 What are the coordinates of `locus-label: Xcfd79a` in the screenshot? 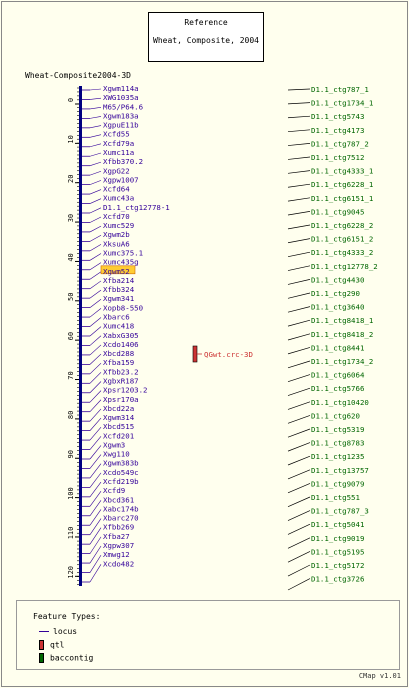 It's located at (118, 143).